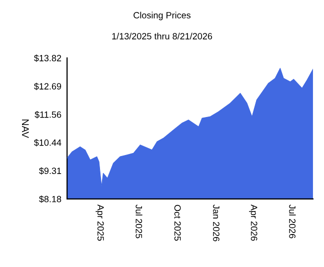  Describe the element at coordinates (162, 16) in the screenshot. I see `chart-title: Closing Prices` at that location.